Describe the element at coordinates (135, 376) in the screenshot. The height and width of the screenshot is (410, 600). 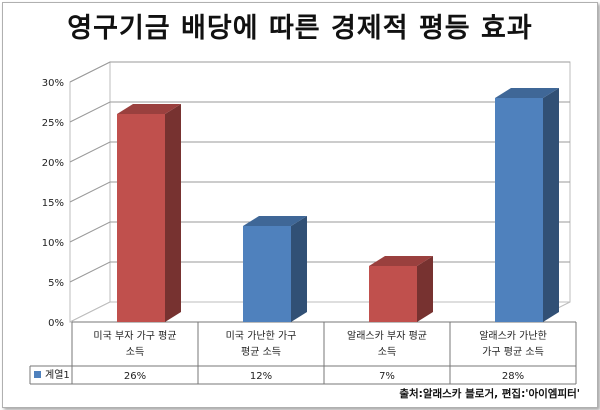
I see `data-table-value: 26%` at that location.